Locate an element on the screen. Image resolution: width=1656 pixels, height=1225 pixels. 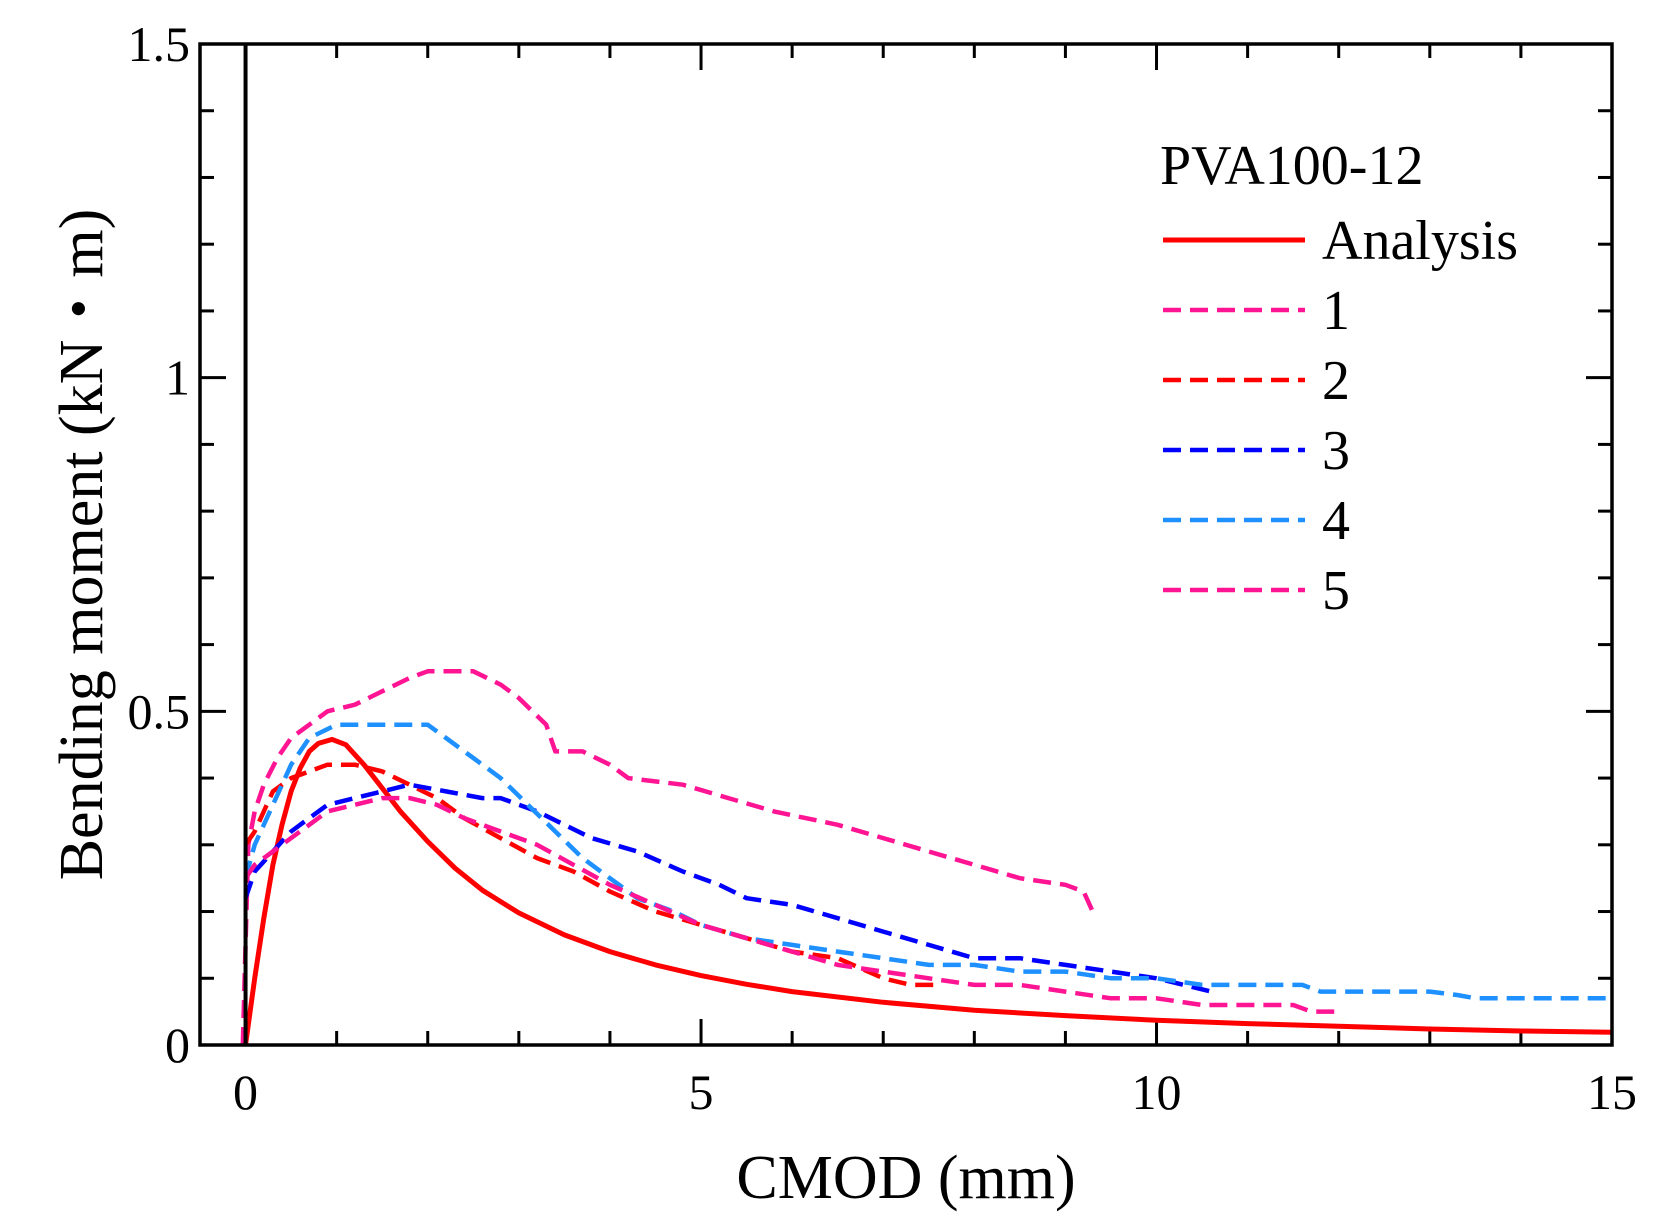
y-tick-label: 1.5 is located at coordinates (159, 44).